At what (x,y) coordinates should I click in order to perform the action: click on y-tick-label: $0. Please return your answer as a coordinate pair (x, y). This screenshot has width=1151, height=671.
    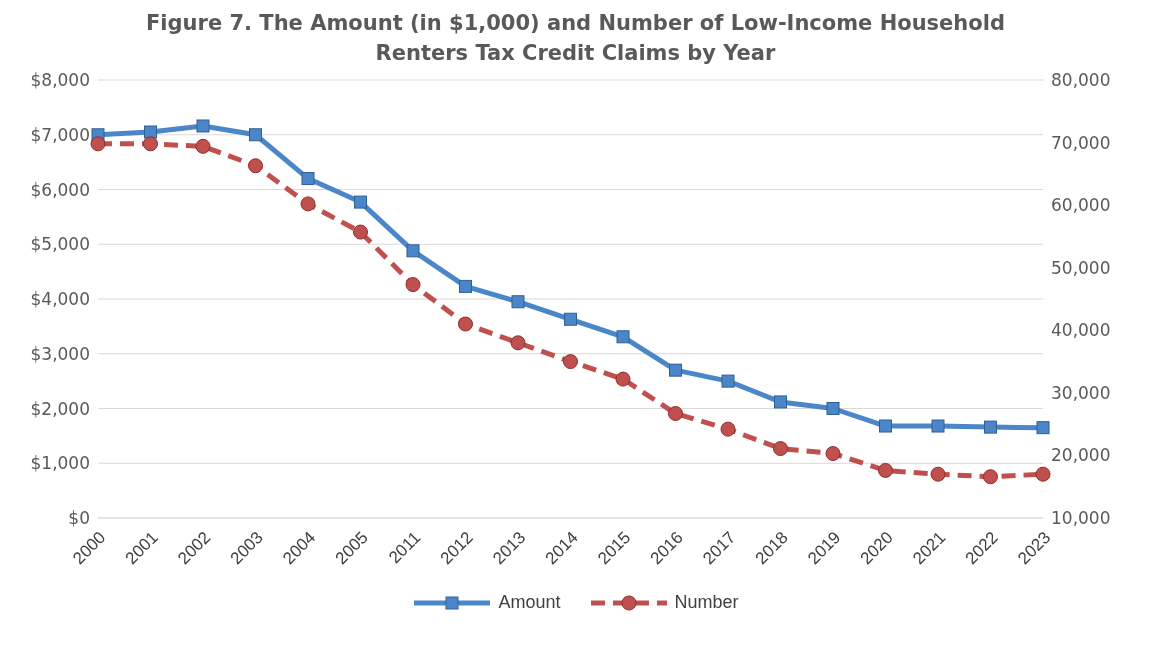
    Looking at the image, I should click on (79, 518).